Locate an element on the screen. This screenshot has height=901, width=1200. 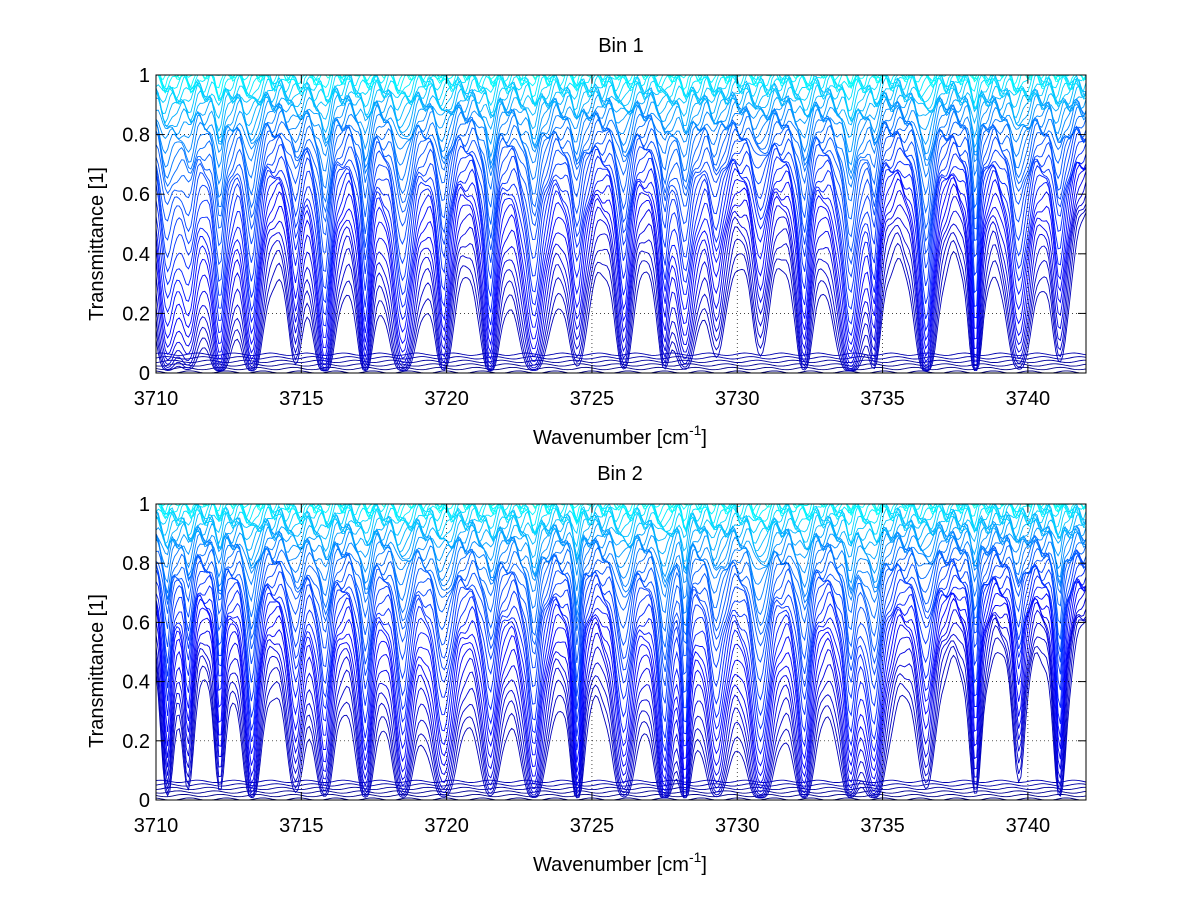
subplot-title: Bin 2 is located at coordinates (620, 474).